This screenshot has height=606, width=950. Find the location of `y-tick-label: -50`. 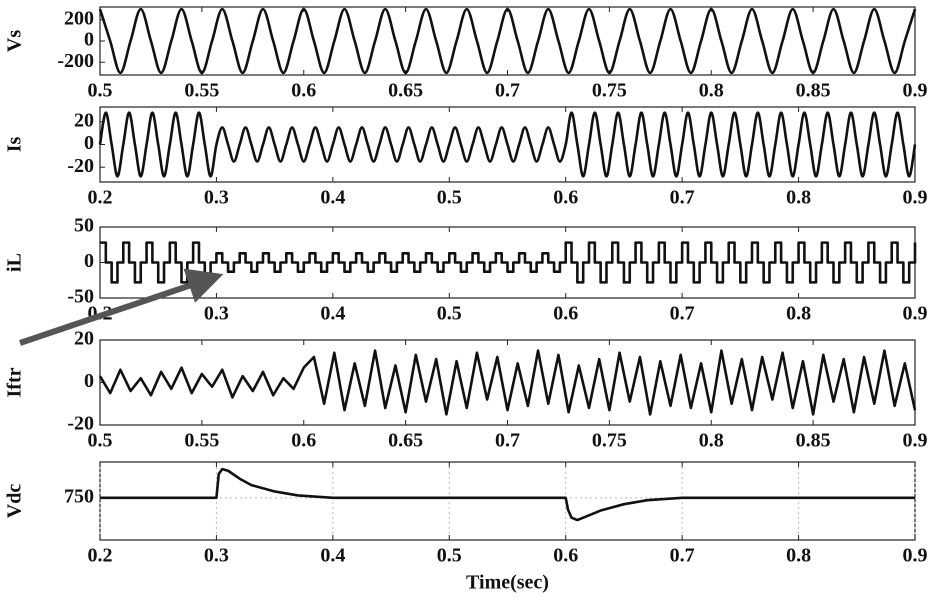

y-tick-label: -50 is located at coordinates (80, 297).